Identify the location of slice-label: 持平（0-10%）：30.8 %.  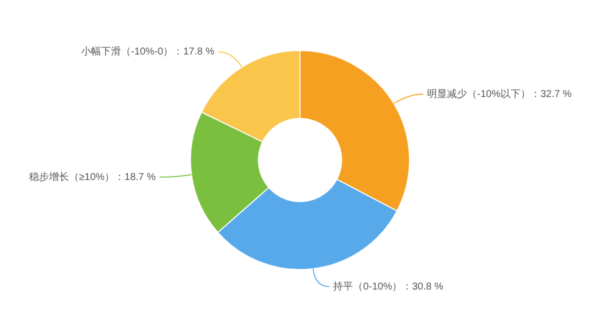
(388, 286).